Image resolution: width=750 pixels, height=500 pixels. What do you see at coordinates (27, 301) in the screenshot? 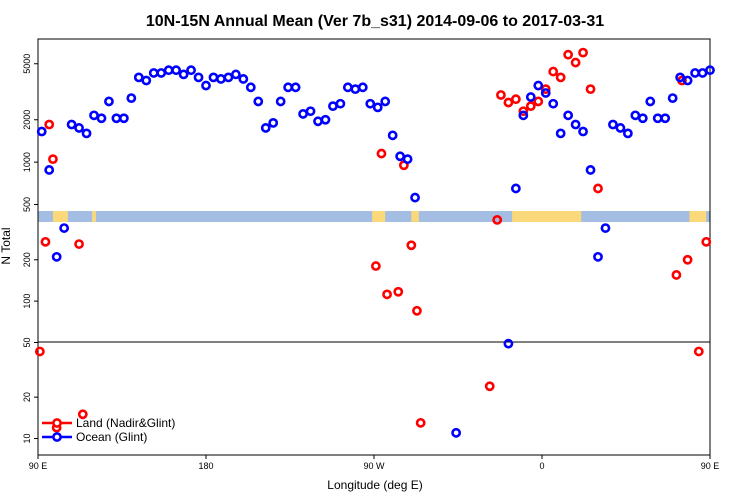
I see `y-tick-label: 100` at bounding box center [27, 301].